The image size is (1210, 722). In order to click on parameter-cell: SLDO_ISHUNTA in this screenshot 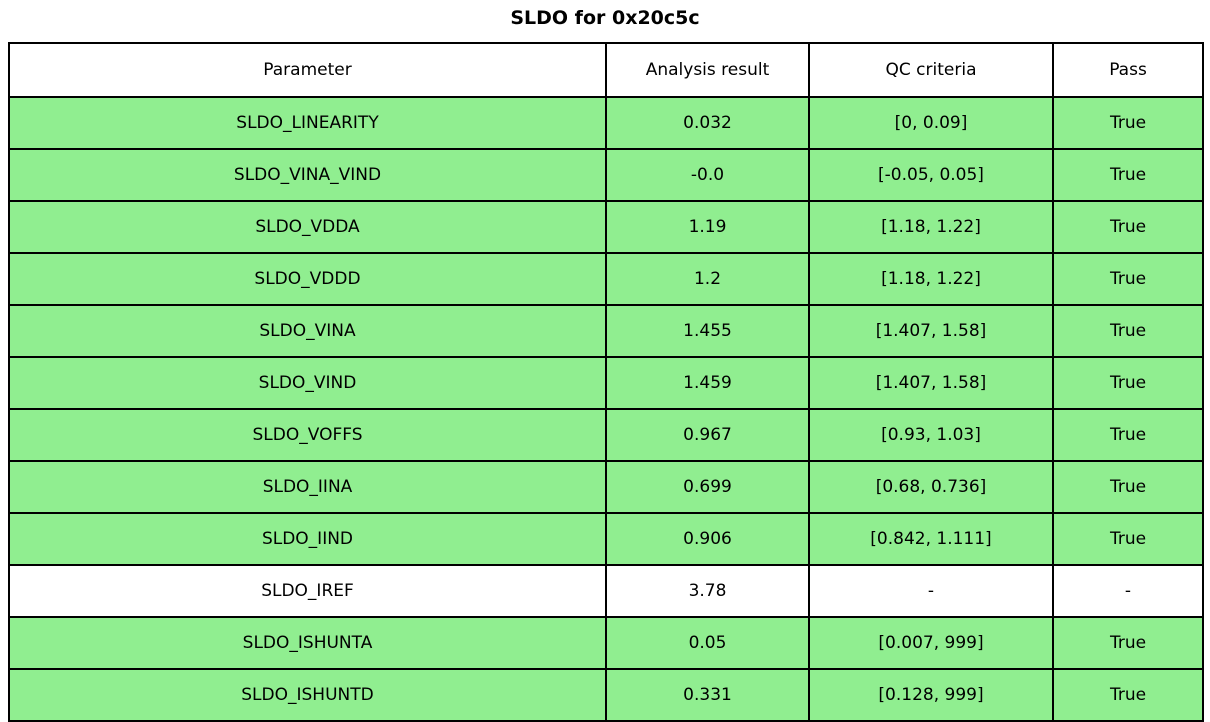, I will do `click(307, 643)`.